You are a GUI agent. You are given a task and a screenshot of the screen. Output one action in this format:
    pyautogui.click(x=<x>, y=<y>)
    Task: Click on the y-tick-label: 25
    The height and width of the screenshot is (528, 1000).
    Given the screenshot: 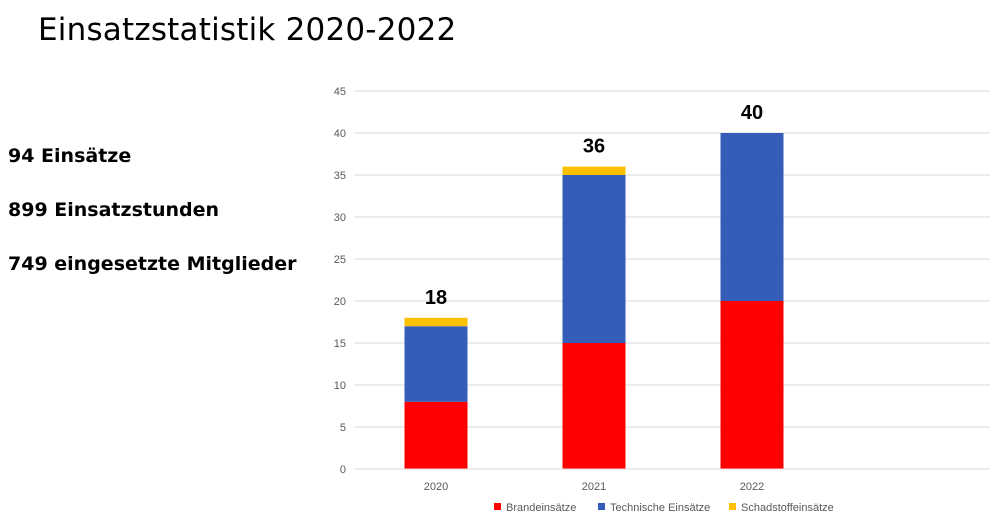 What is the action you would take?
    pyautogui.click(x=340, y=260)
    